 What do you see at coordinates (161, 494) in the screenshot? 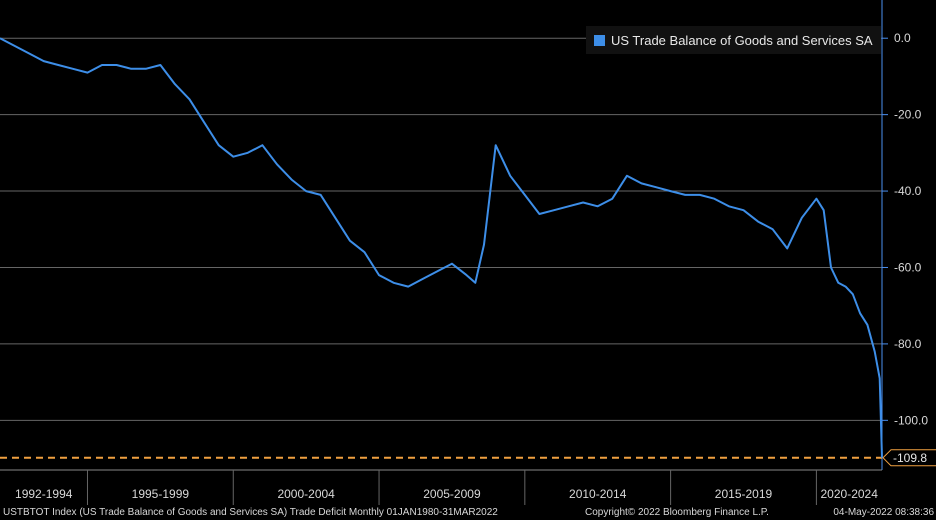
I see `x-band-label: 1995-1999` at bounding box center [161, 494].